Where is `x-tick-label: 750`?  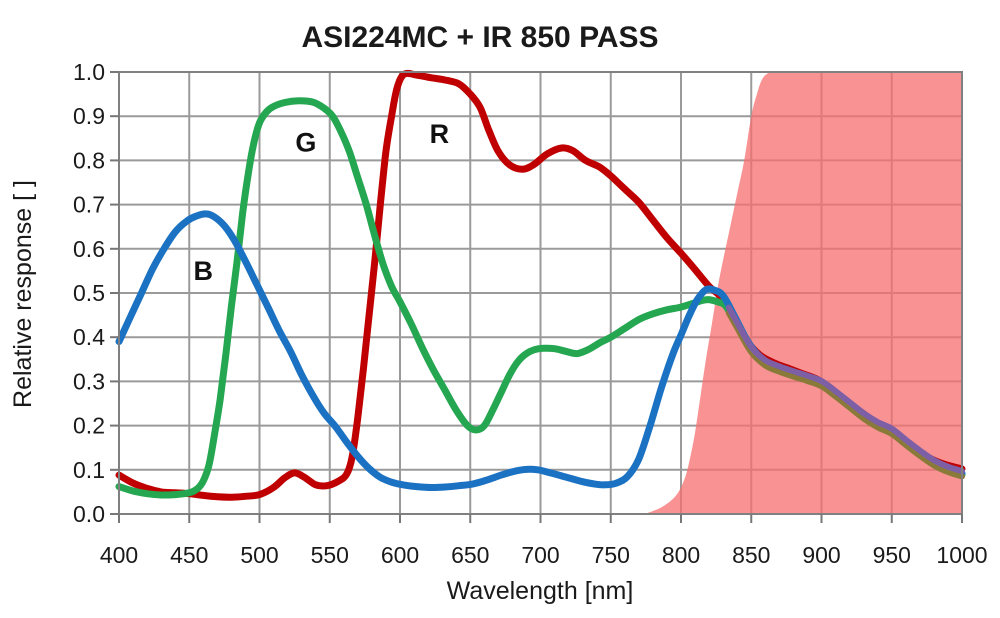 x-tick-label: 750 is located at coordinates (611, 555).